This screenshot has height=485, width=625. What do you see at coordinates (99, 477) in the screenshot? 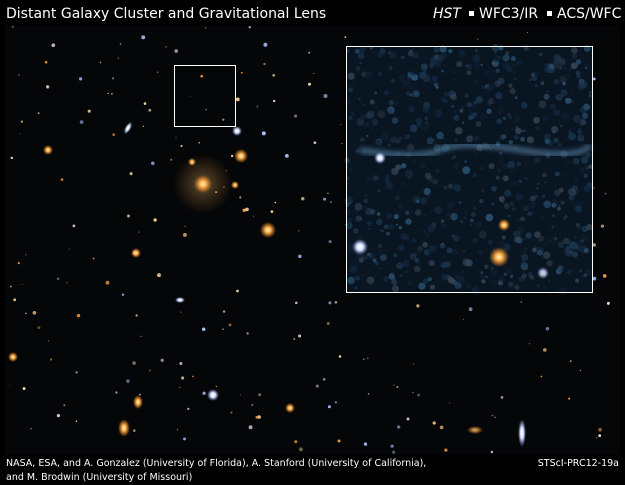
I see `credit-line: and M. Brodwin (University of Missouri)` at bounding box center [99, 477].